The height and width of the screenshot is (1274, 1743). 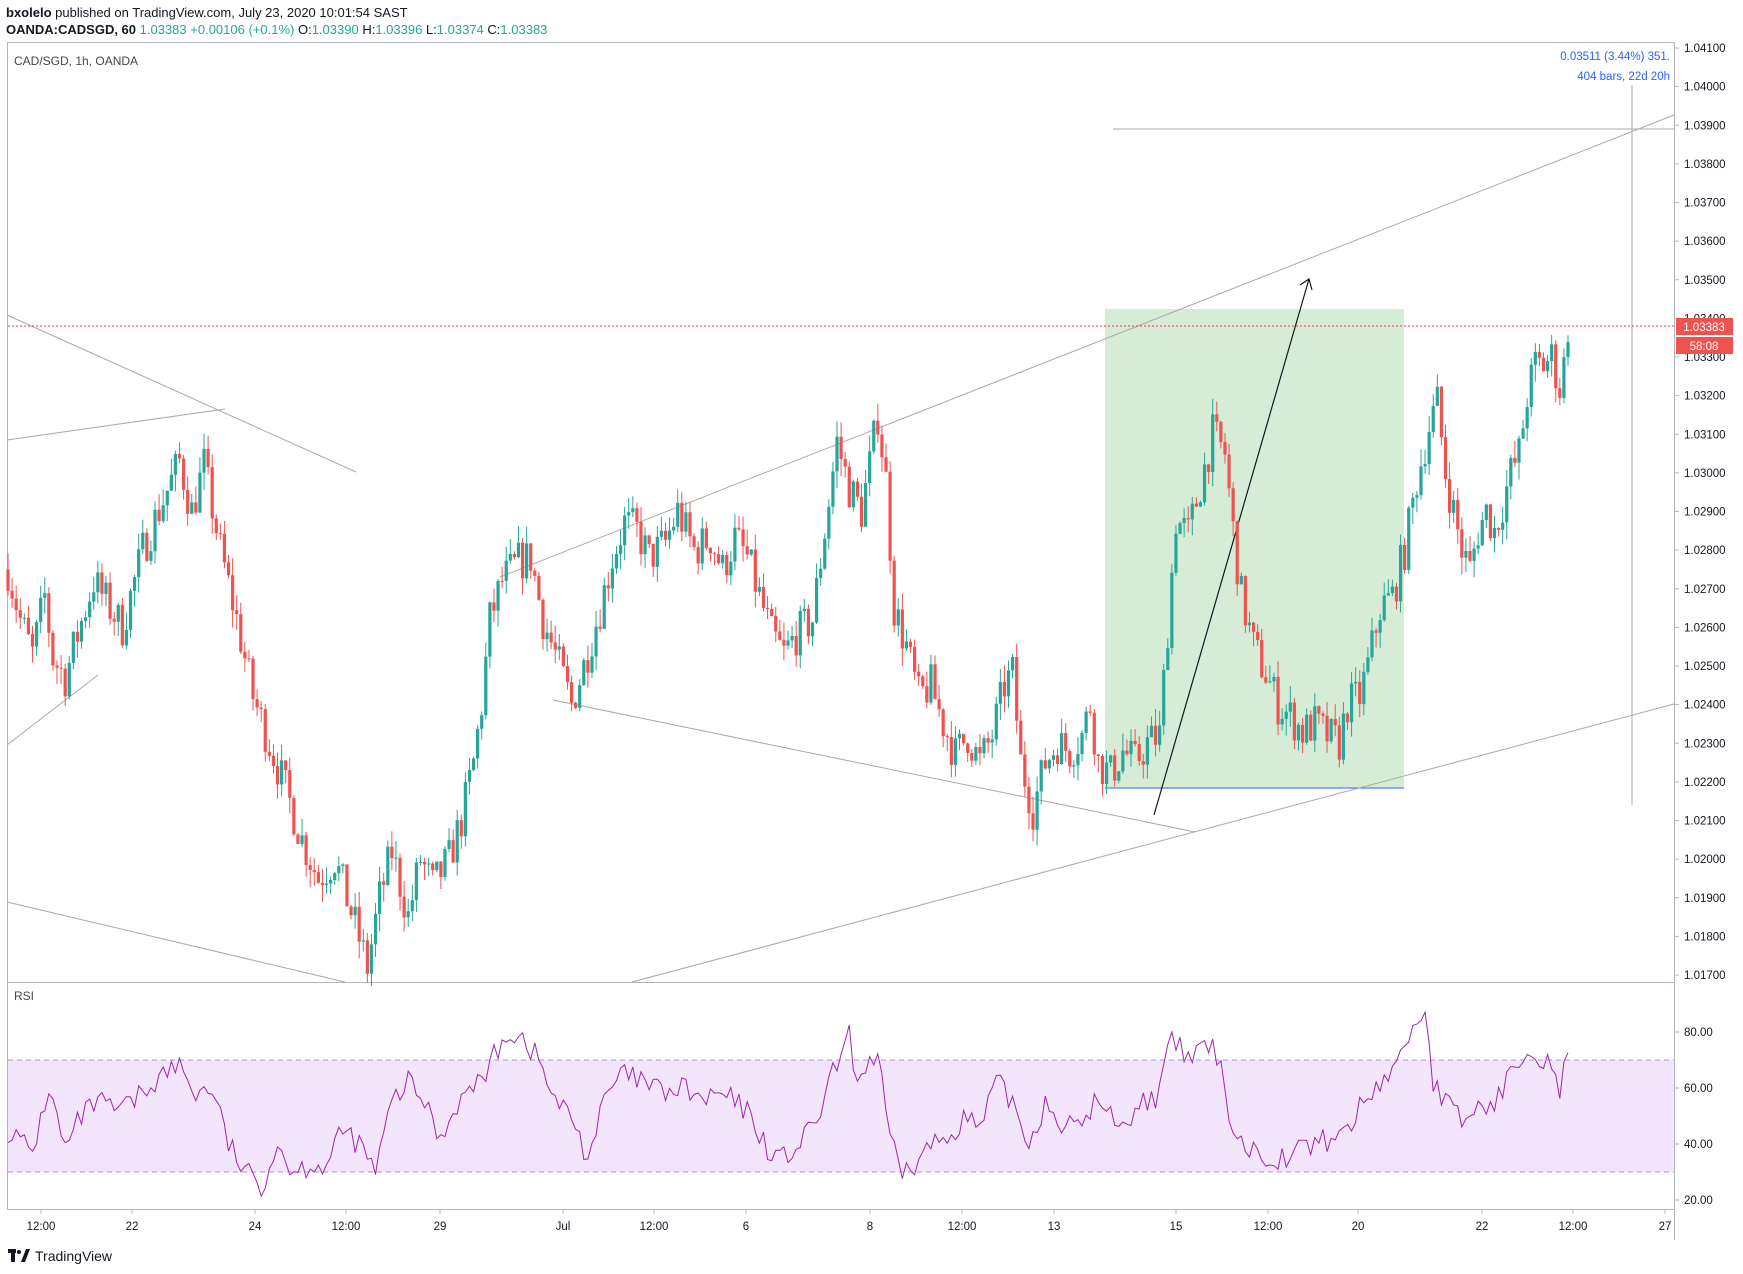 What do you see at coordinates (1705, 706) in the screenshot?
I see `price-tick-label: 1.02400` at bounding box center [1705, 706].